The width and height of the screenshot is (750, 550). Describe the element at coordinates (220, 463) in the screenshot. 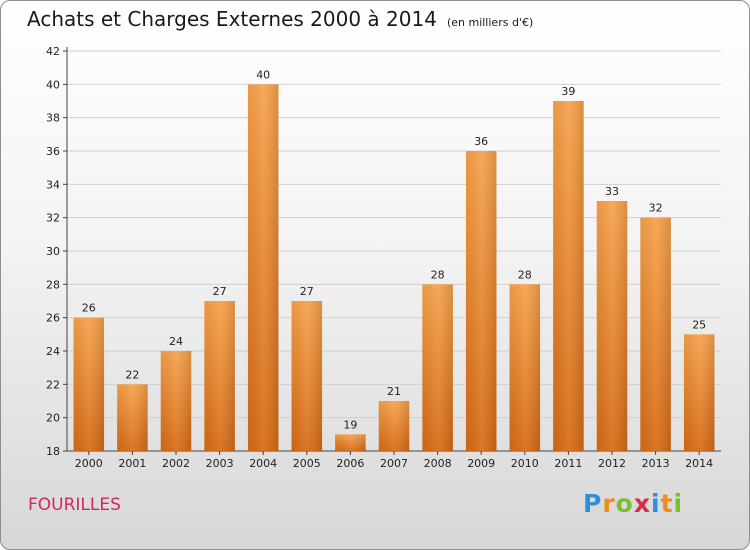

I see `x-tick-label: 2003` at that location.